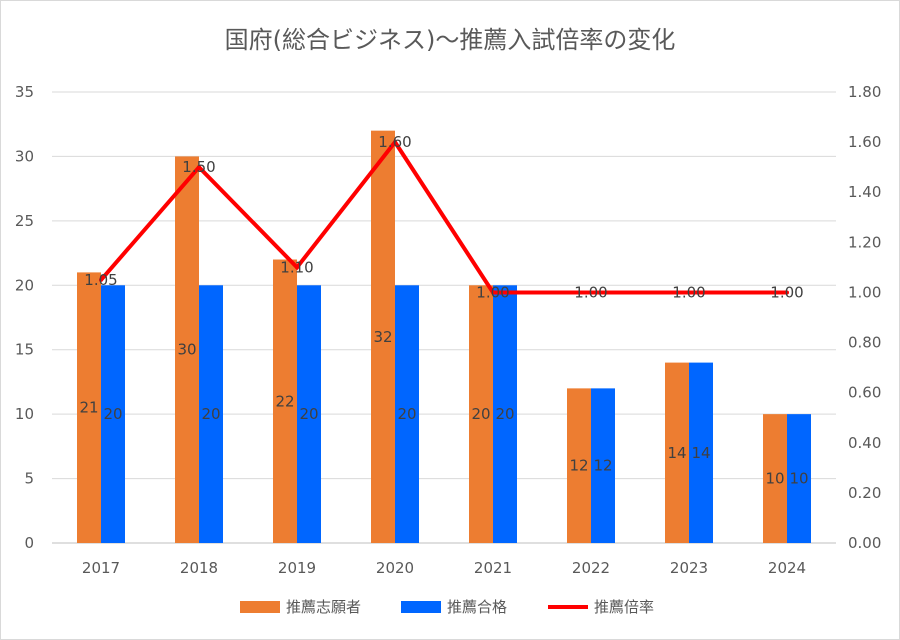 The width and height of the screenshot is (900, 640). What do you see at coordinates (29, 479) in the screenshot?
I see `left-tick-label: 5` at bounding box center [29, 479].